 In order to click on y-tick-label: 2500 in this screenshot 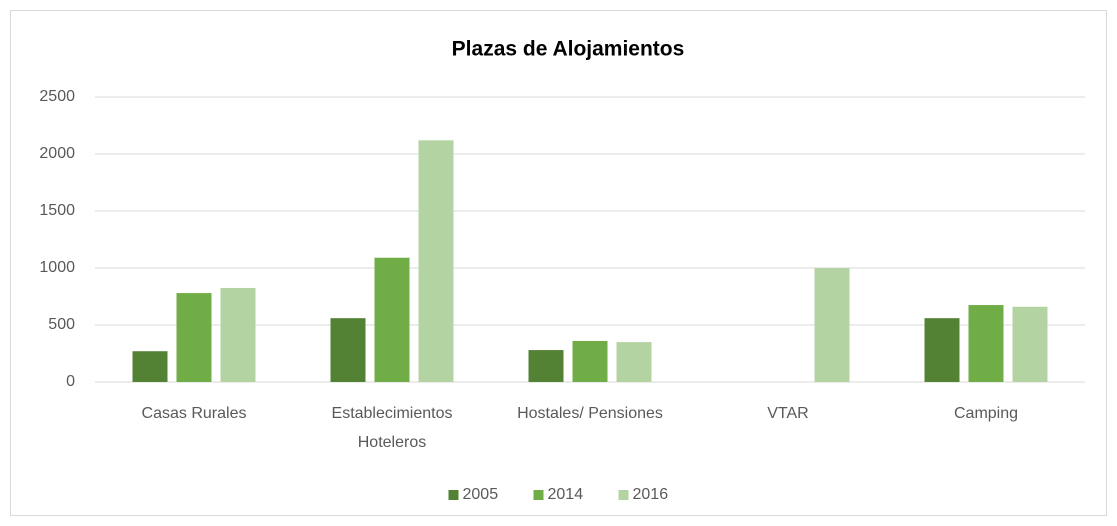, I will do `click(57, 96)`.